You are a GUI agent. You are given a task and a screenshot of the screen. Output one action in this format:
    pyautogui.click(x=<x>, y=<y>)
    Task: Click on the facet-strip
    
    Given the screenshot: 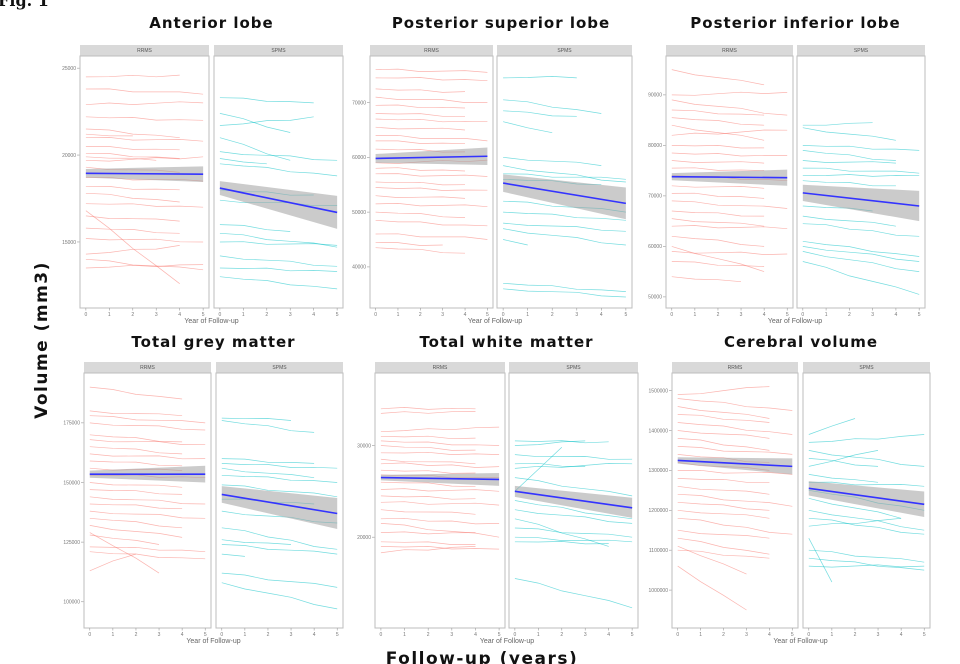 What is the action you would take?
    pyautogui.click(x=147, y=367)
    